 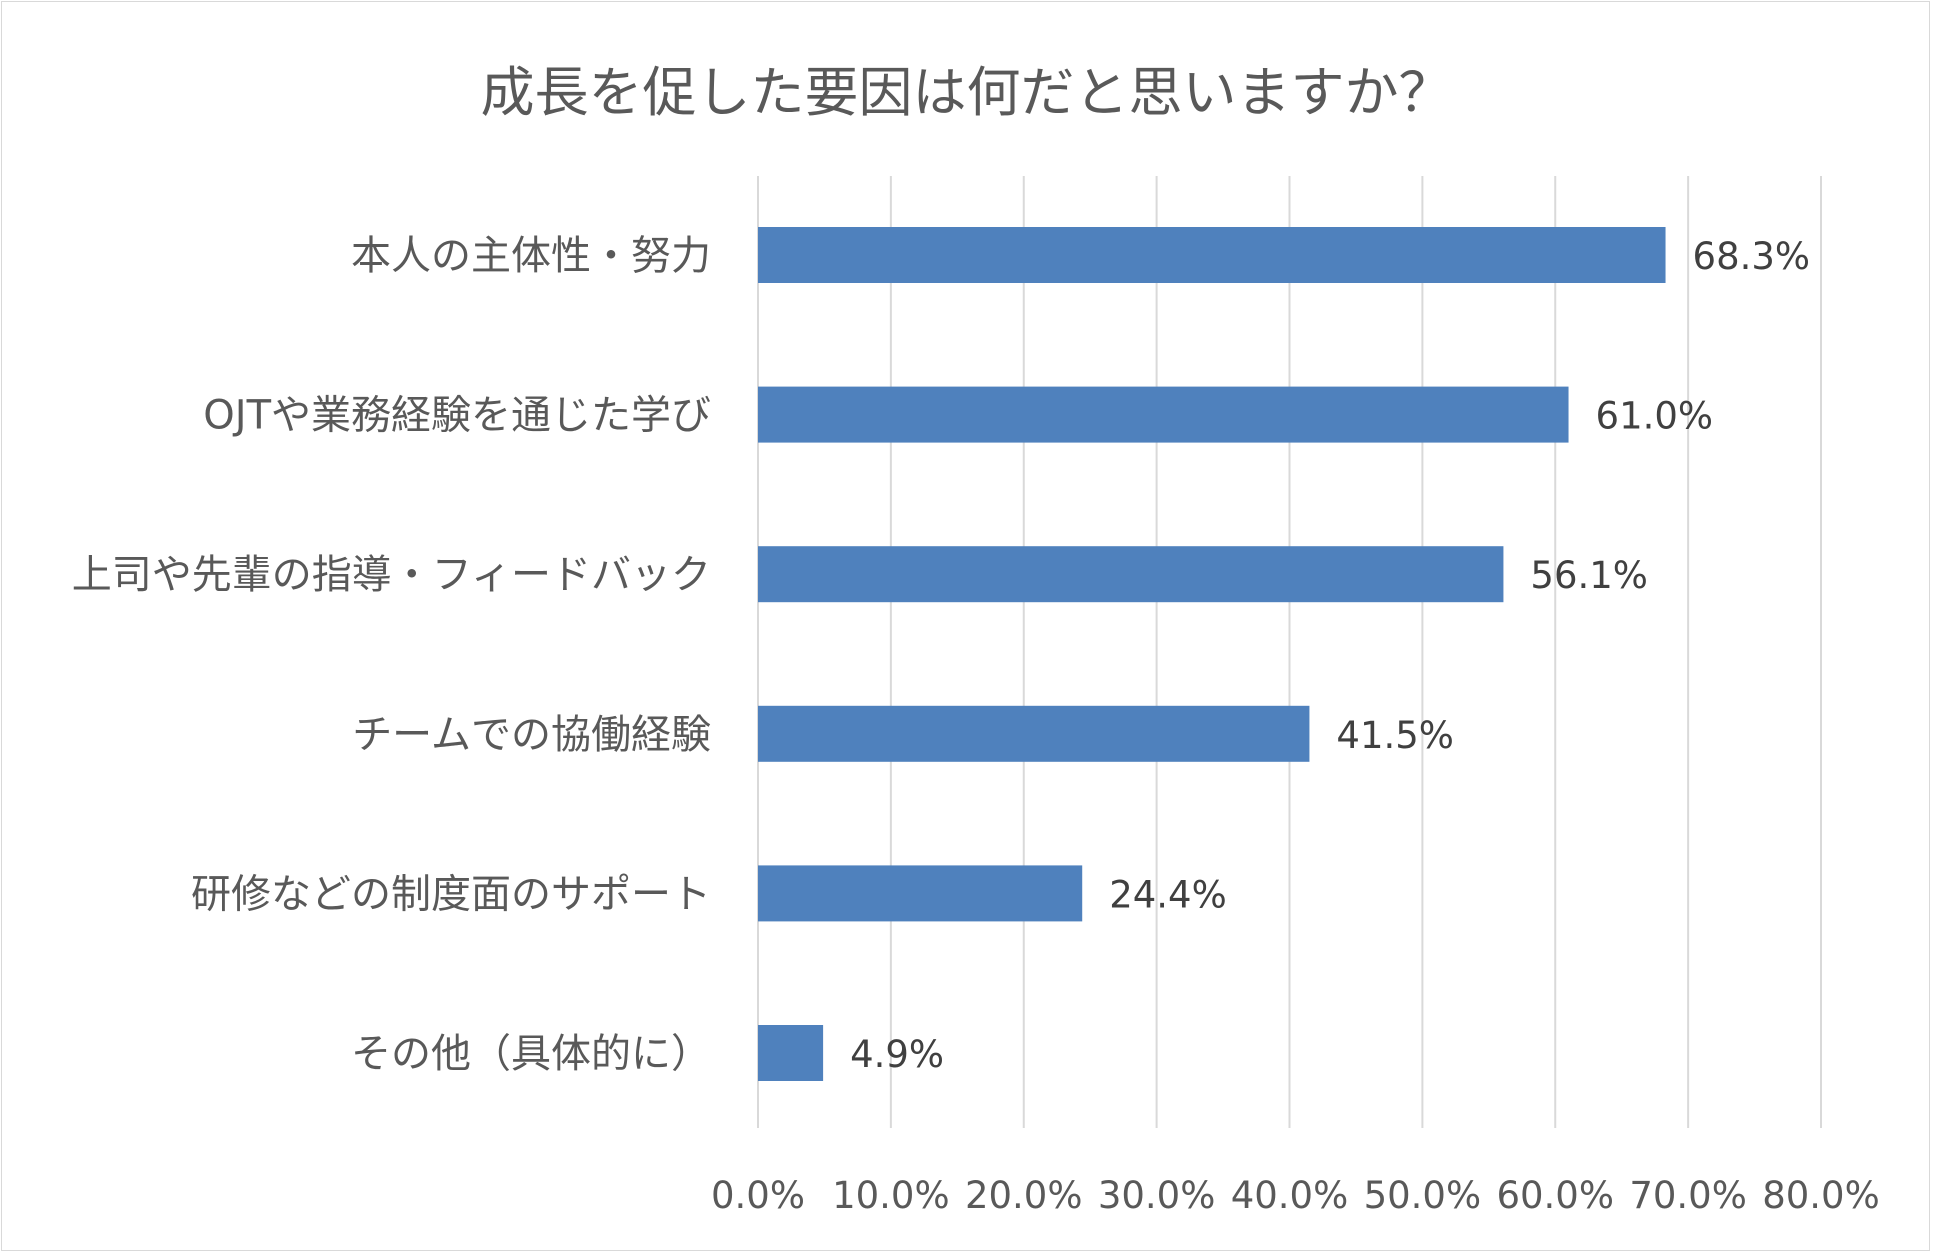 What do you see at coordinates (1290, 1195) in the screenshot?
I see `x-tick-label: 40.0%` at bounding box center [1290, 1195].